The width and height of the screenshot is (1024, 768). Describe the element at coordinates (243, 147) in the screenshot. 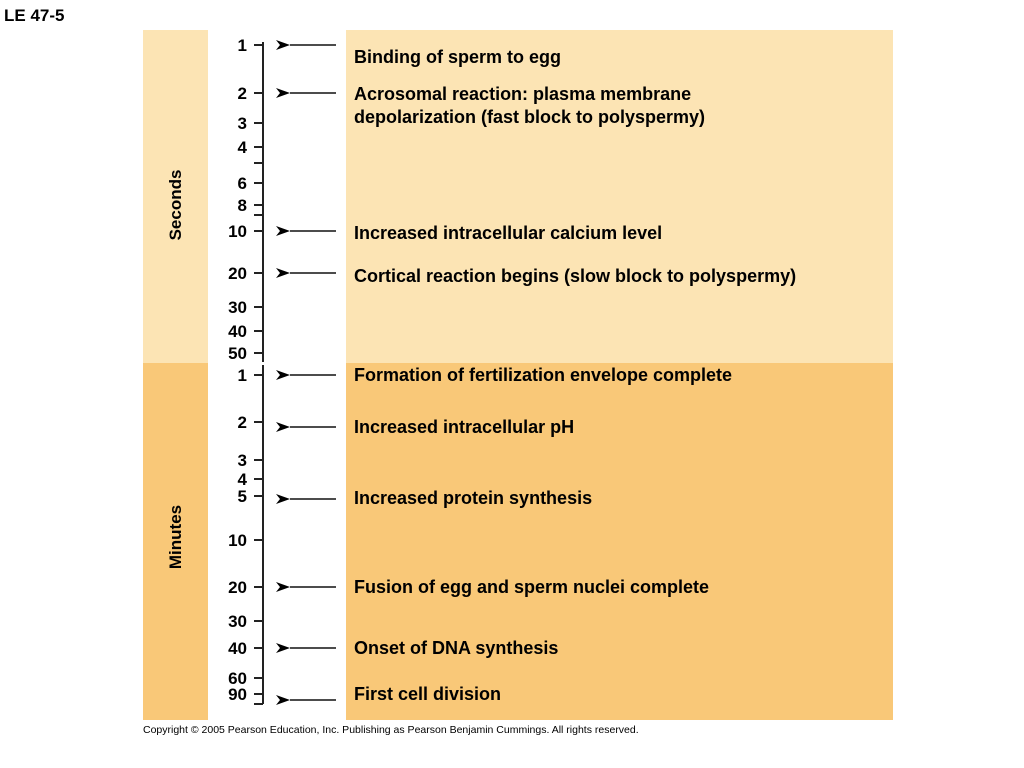

I see `seconds-tick-label: 4` at that location.